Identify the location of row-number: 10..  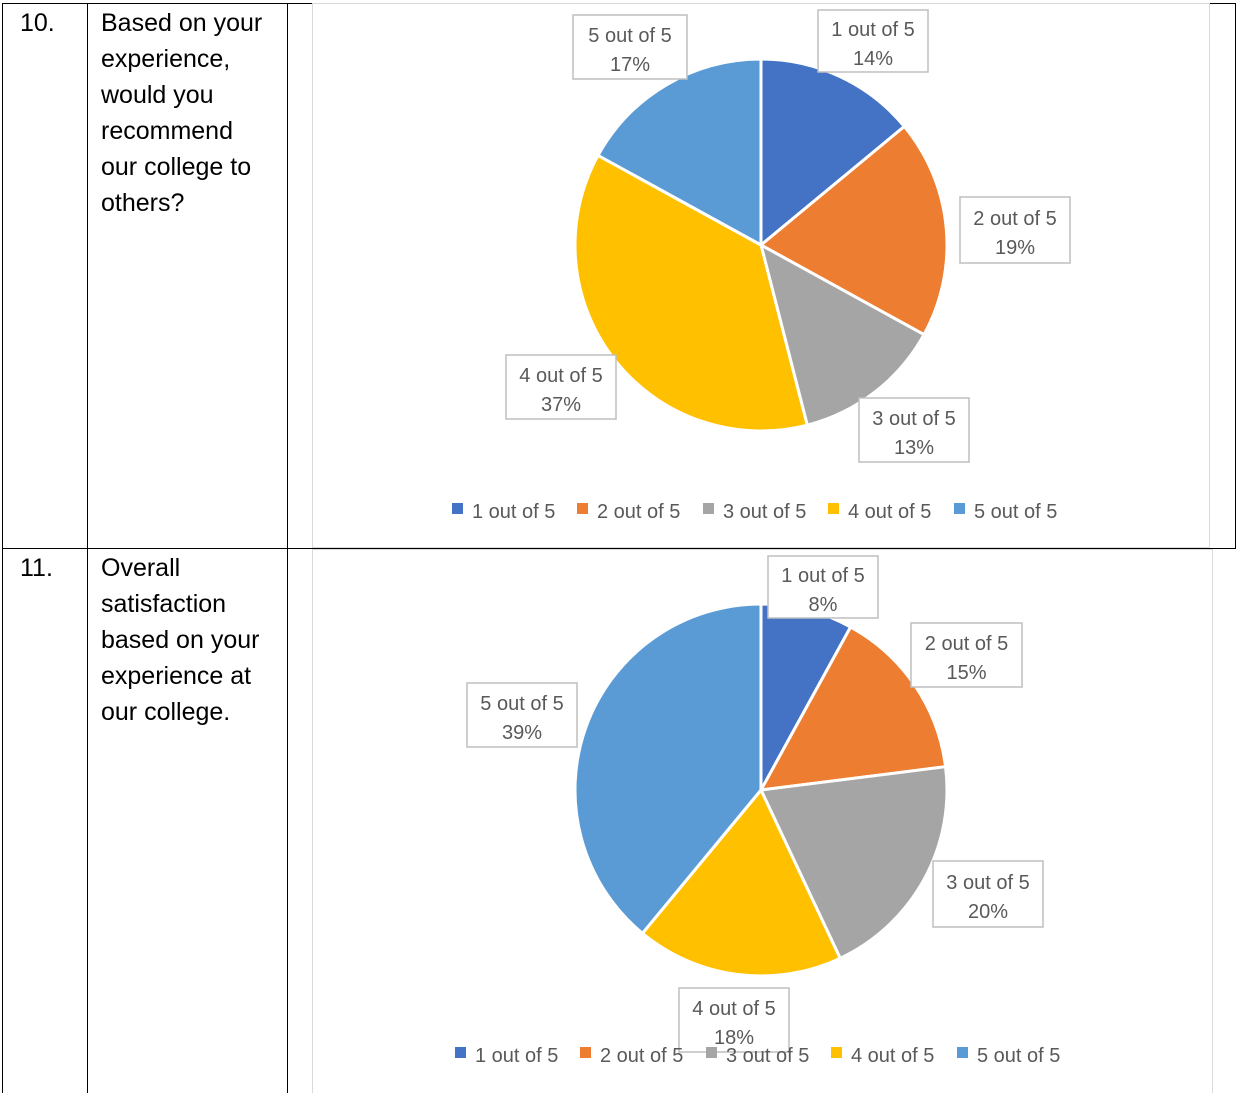
(37, 23).